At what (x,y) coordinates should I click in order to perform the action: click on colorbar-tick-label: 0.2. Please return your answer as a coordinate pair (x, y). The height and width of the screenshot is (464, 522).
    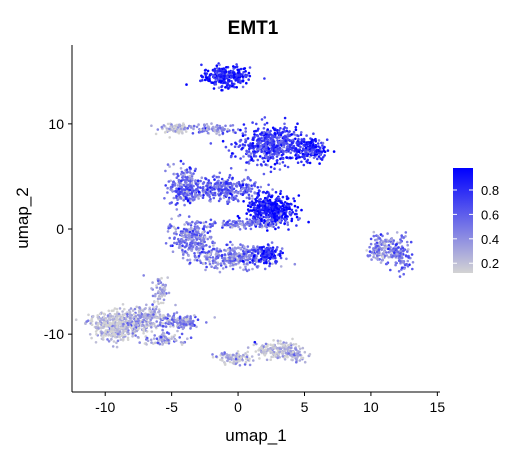
    Looking at the image, I should click on (490, 263).